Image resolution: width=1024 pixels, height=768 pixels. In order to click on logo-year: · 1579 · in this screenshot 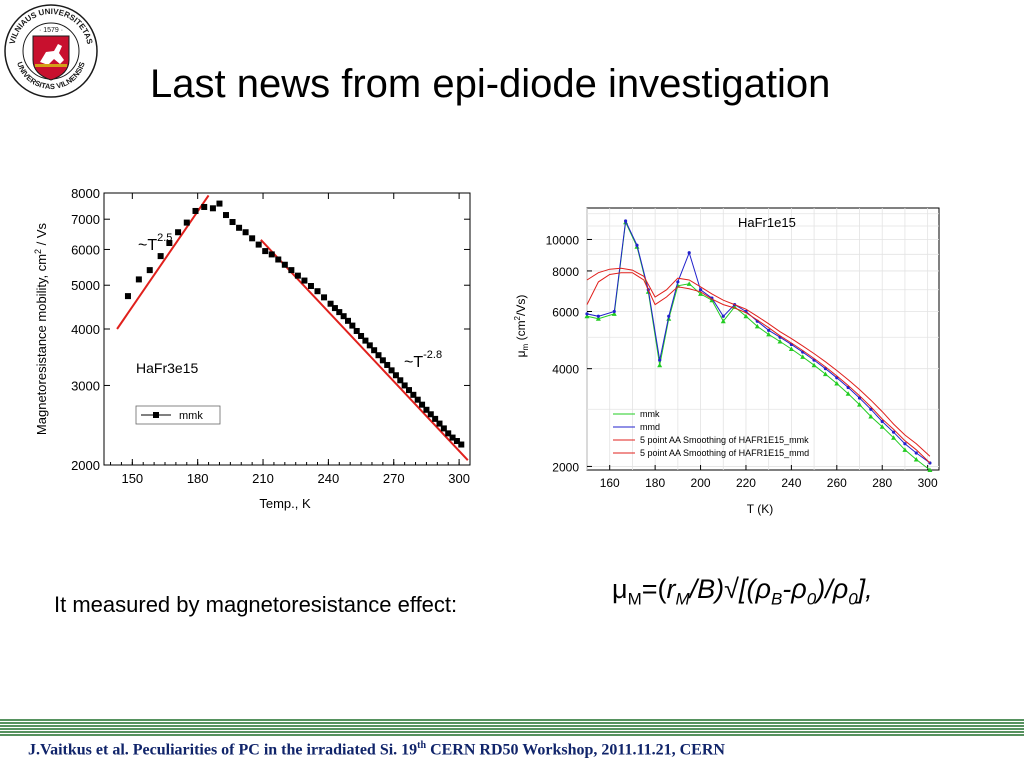, I will do `click(51, 30)`.